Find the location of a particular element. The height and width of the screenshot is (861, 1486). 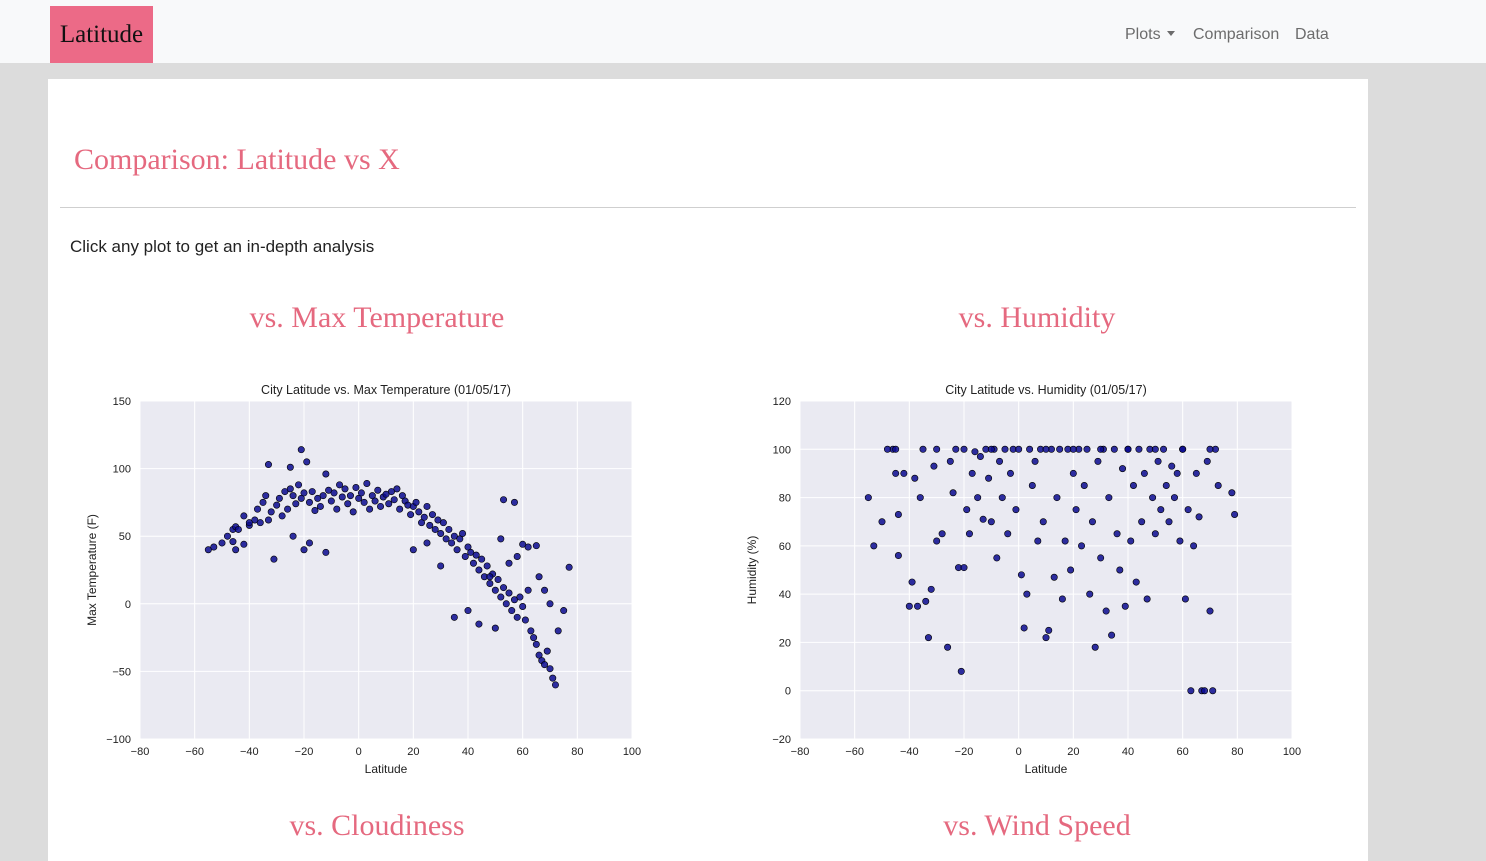

page-title: Comparison: Latitude vs X is located at coordinates (237, 159).